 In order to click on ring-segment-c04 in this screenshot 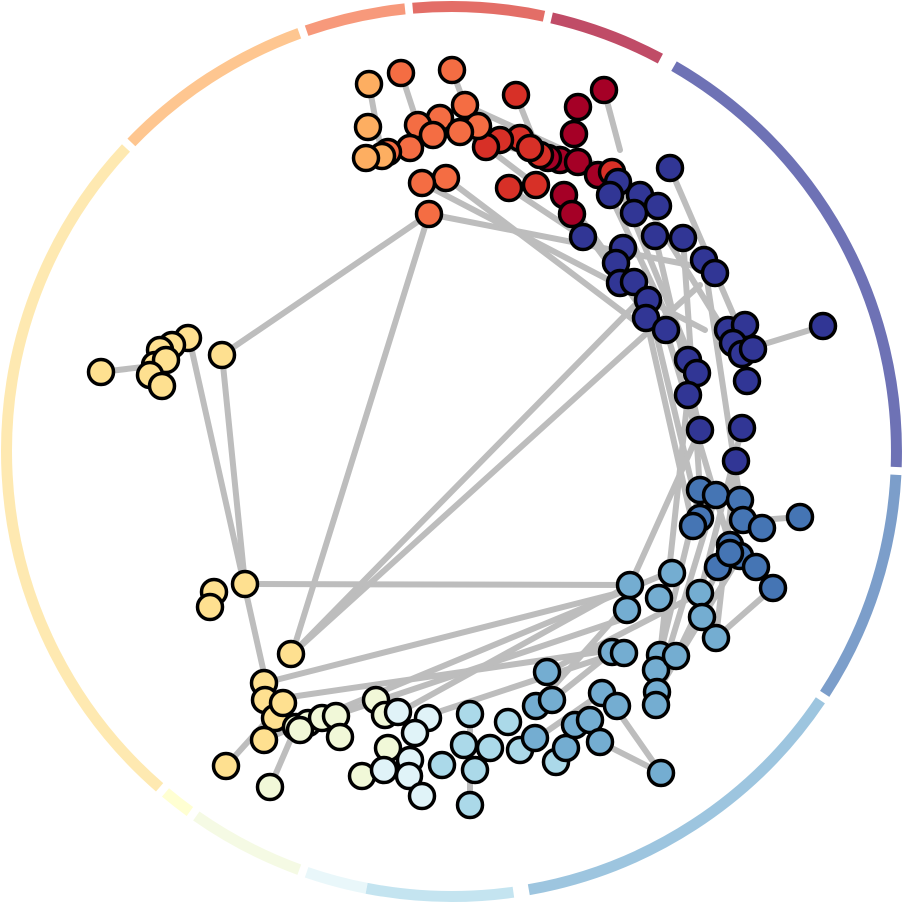, I will do `click(214, 87)`.